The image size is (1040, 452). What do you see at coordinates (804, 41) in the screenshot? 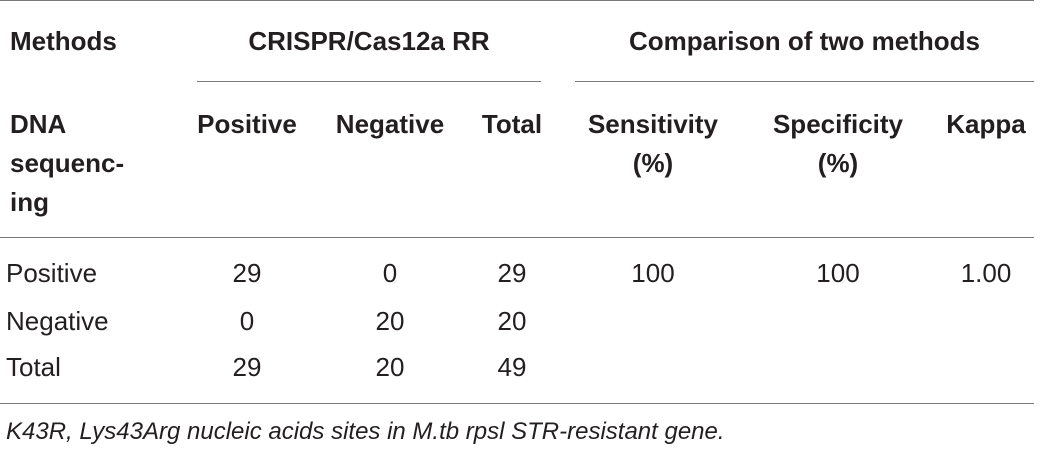
I see `header-comparison-group: Comparison of two methods` at bounding box center [804, 41].